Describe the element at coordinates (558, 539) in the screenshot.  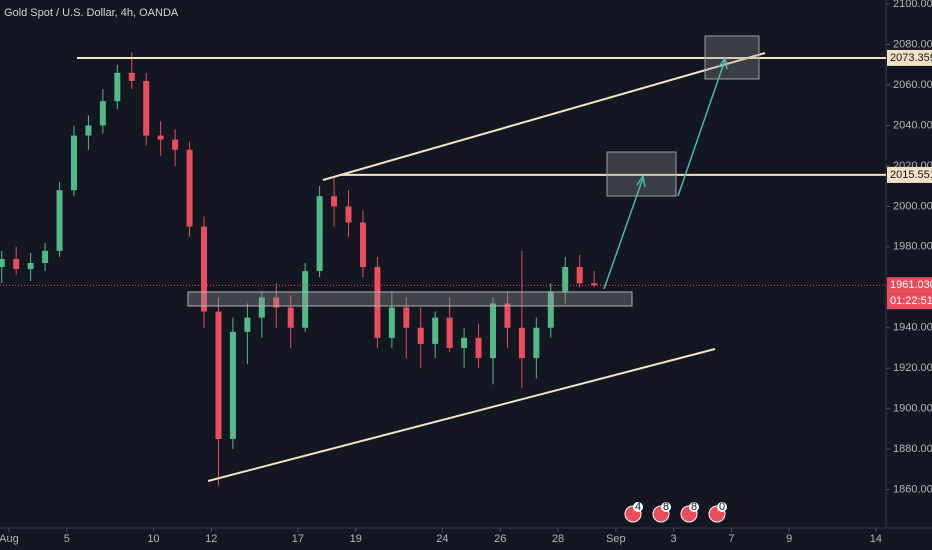
I see `x-tick-label: 28` at that location.